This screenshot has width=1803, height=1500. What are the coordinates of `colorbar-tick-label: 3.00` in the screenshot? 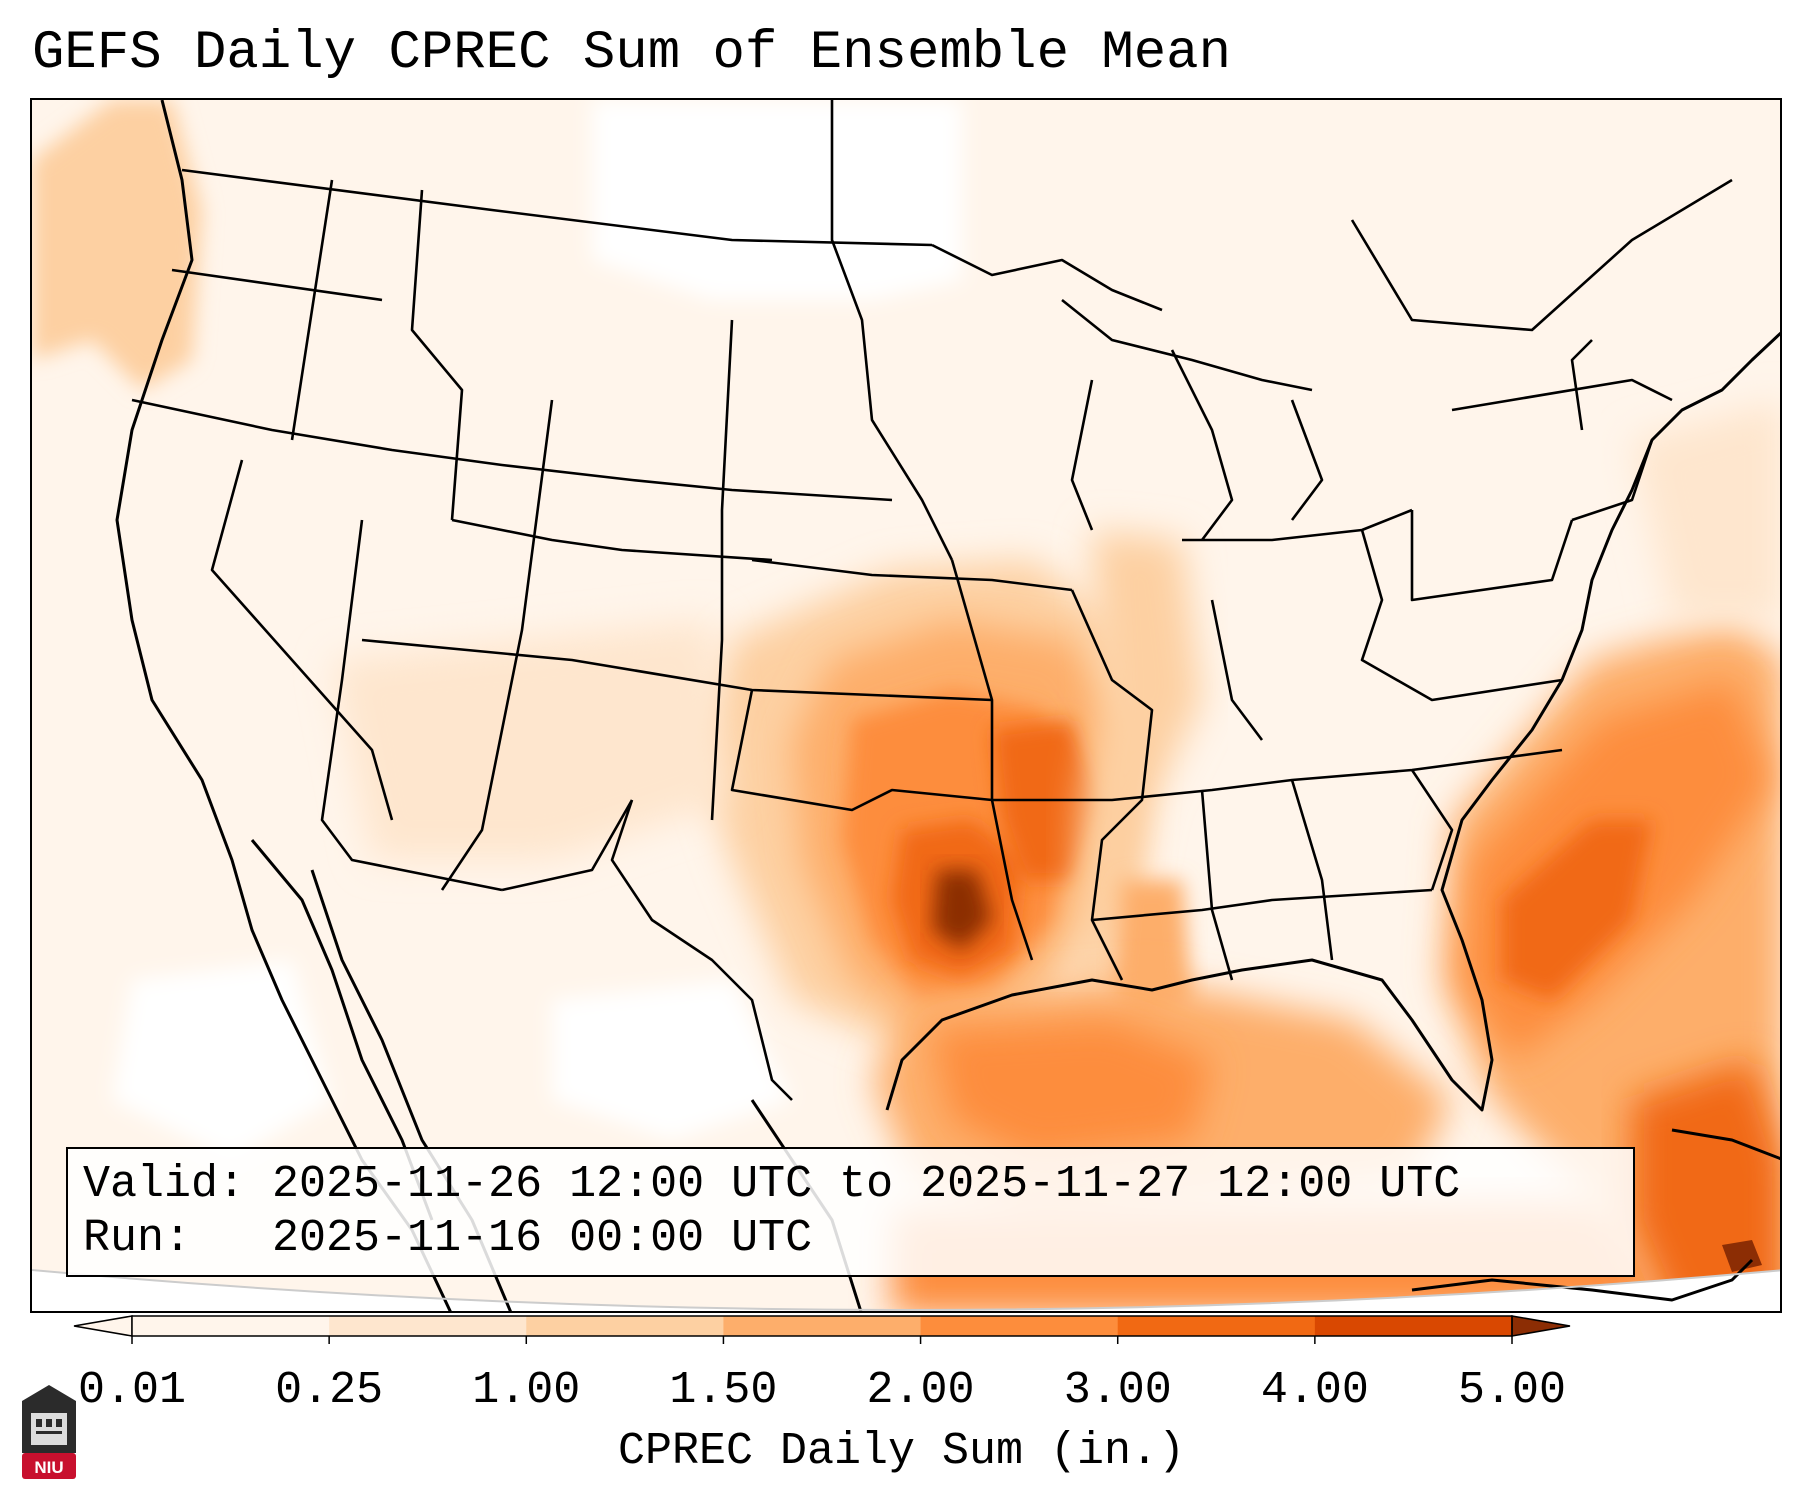 It's located at (1117, 1390).